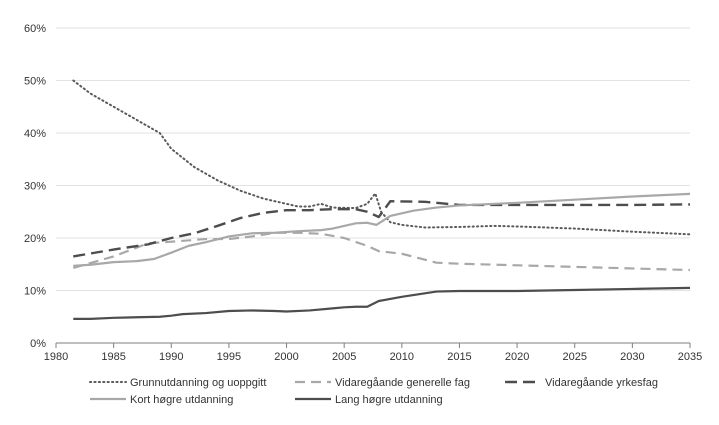 This screenshot has width=719, height=425. Describe the element at coordinates (35, 239) in the screenshot. I see `y-tick-label: 20%` at that location.